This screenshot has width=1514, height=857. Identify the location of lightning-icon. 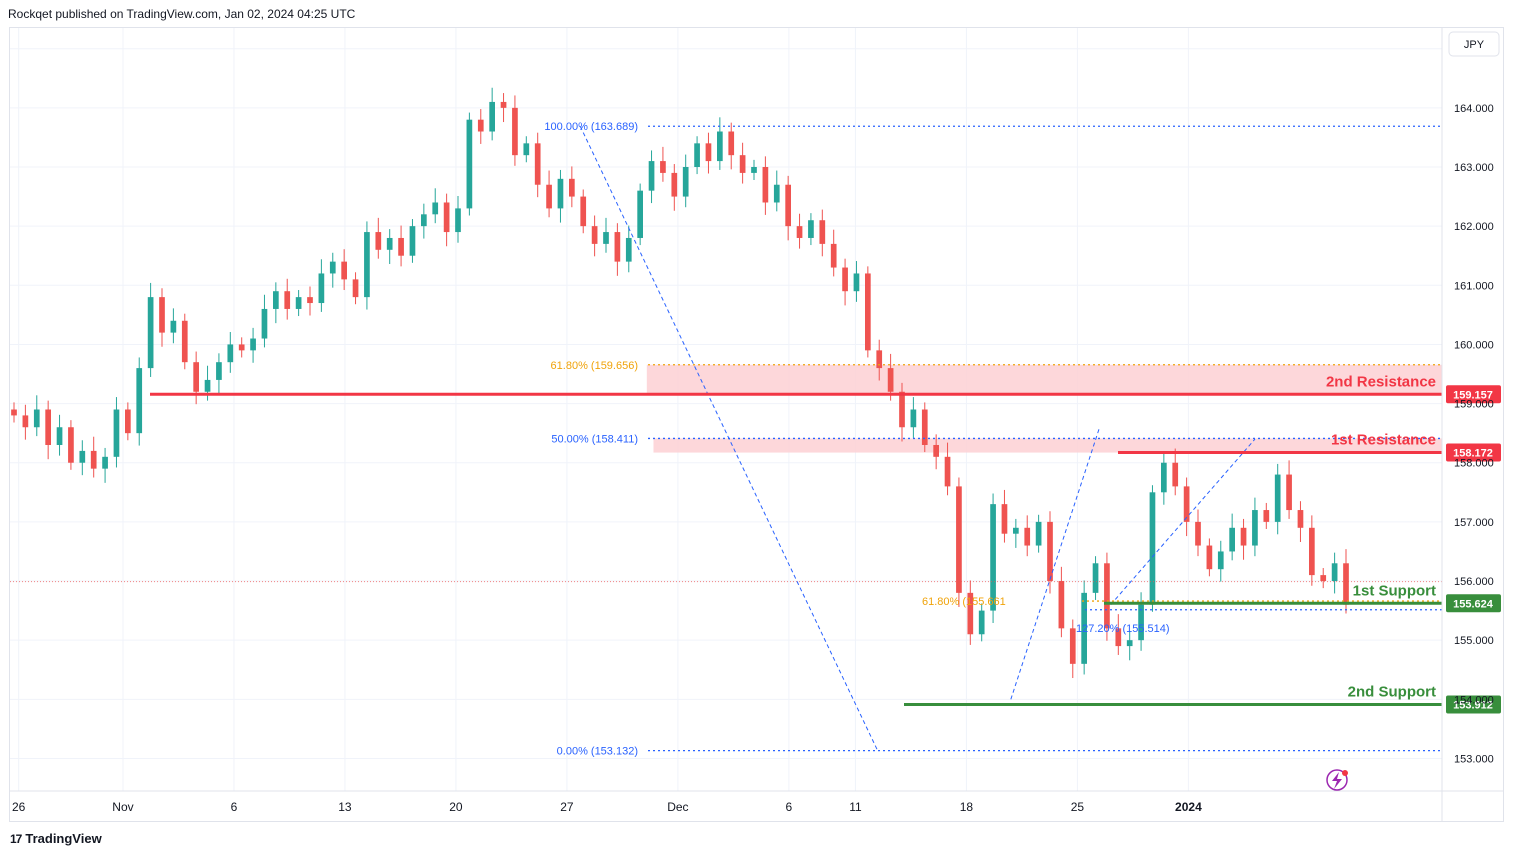
(1337, 780).